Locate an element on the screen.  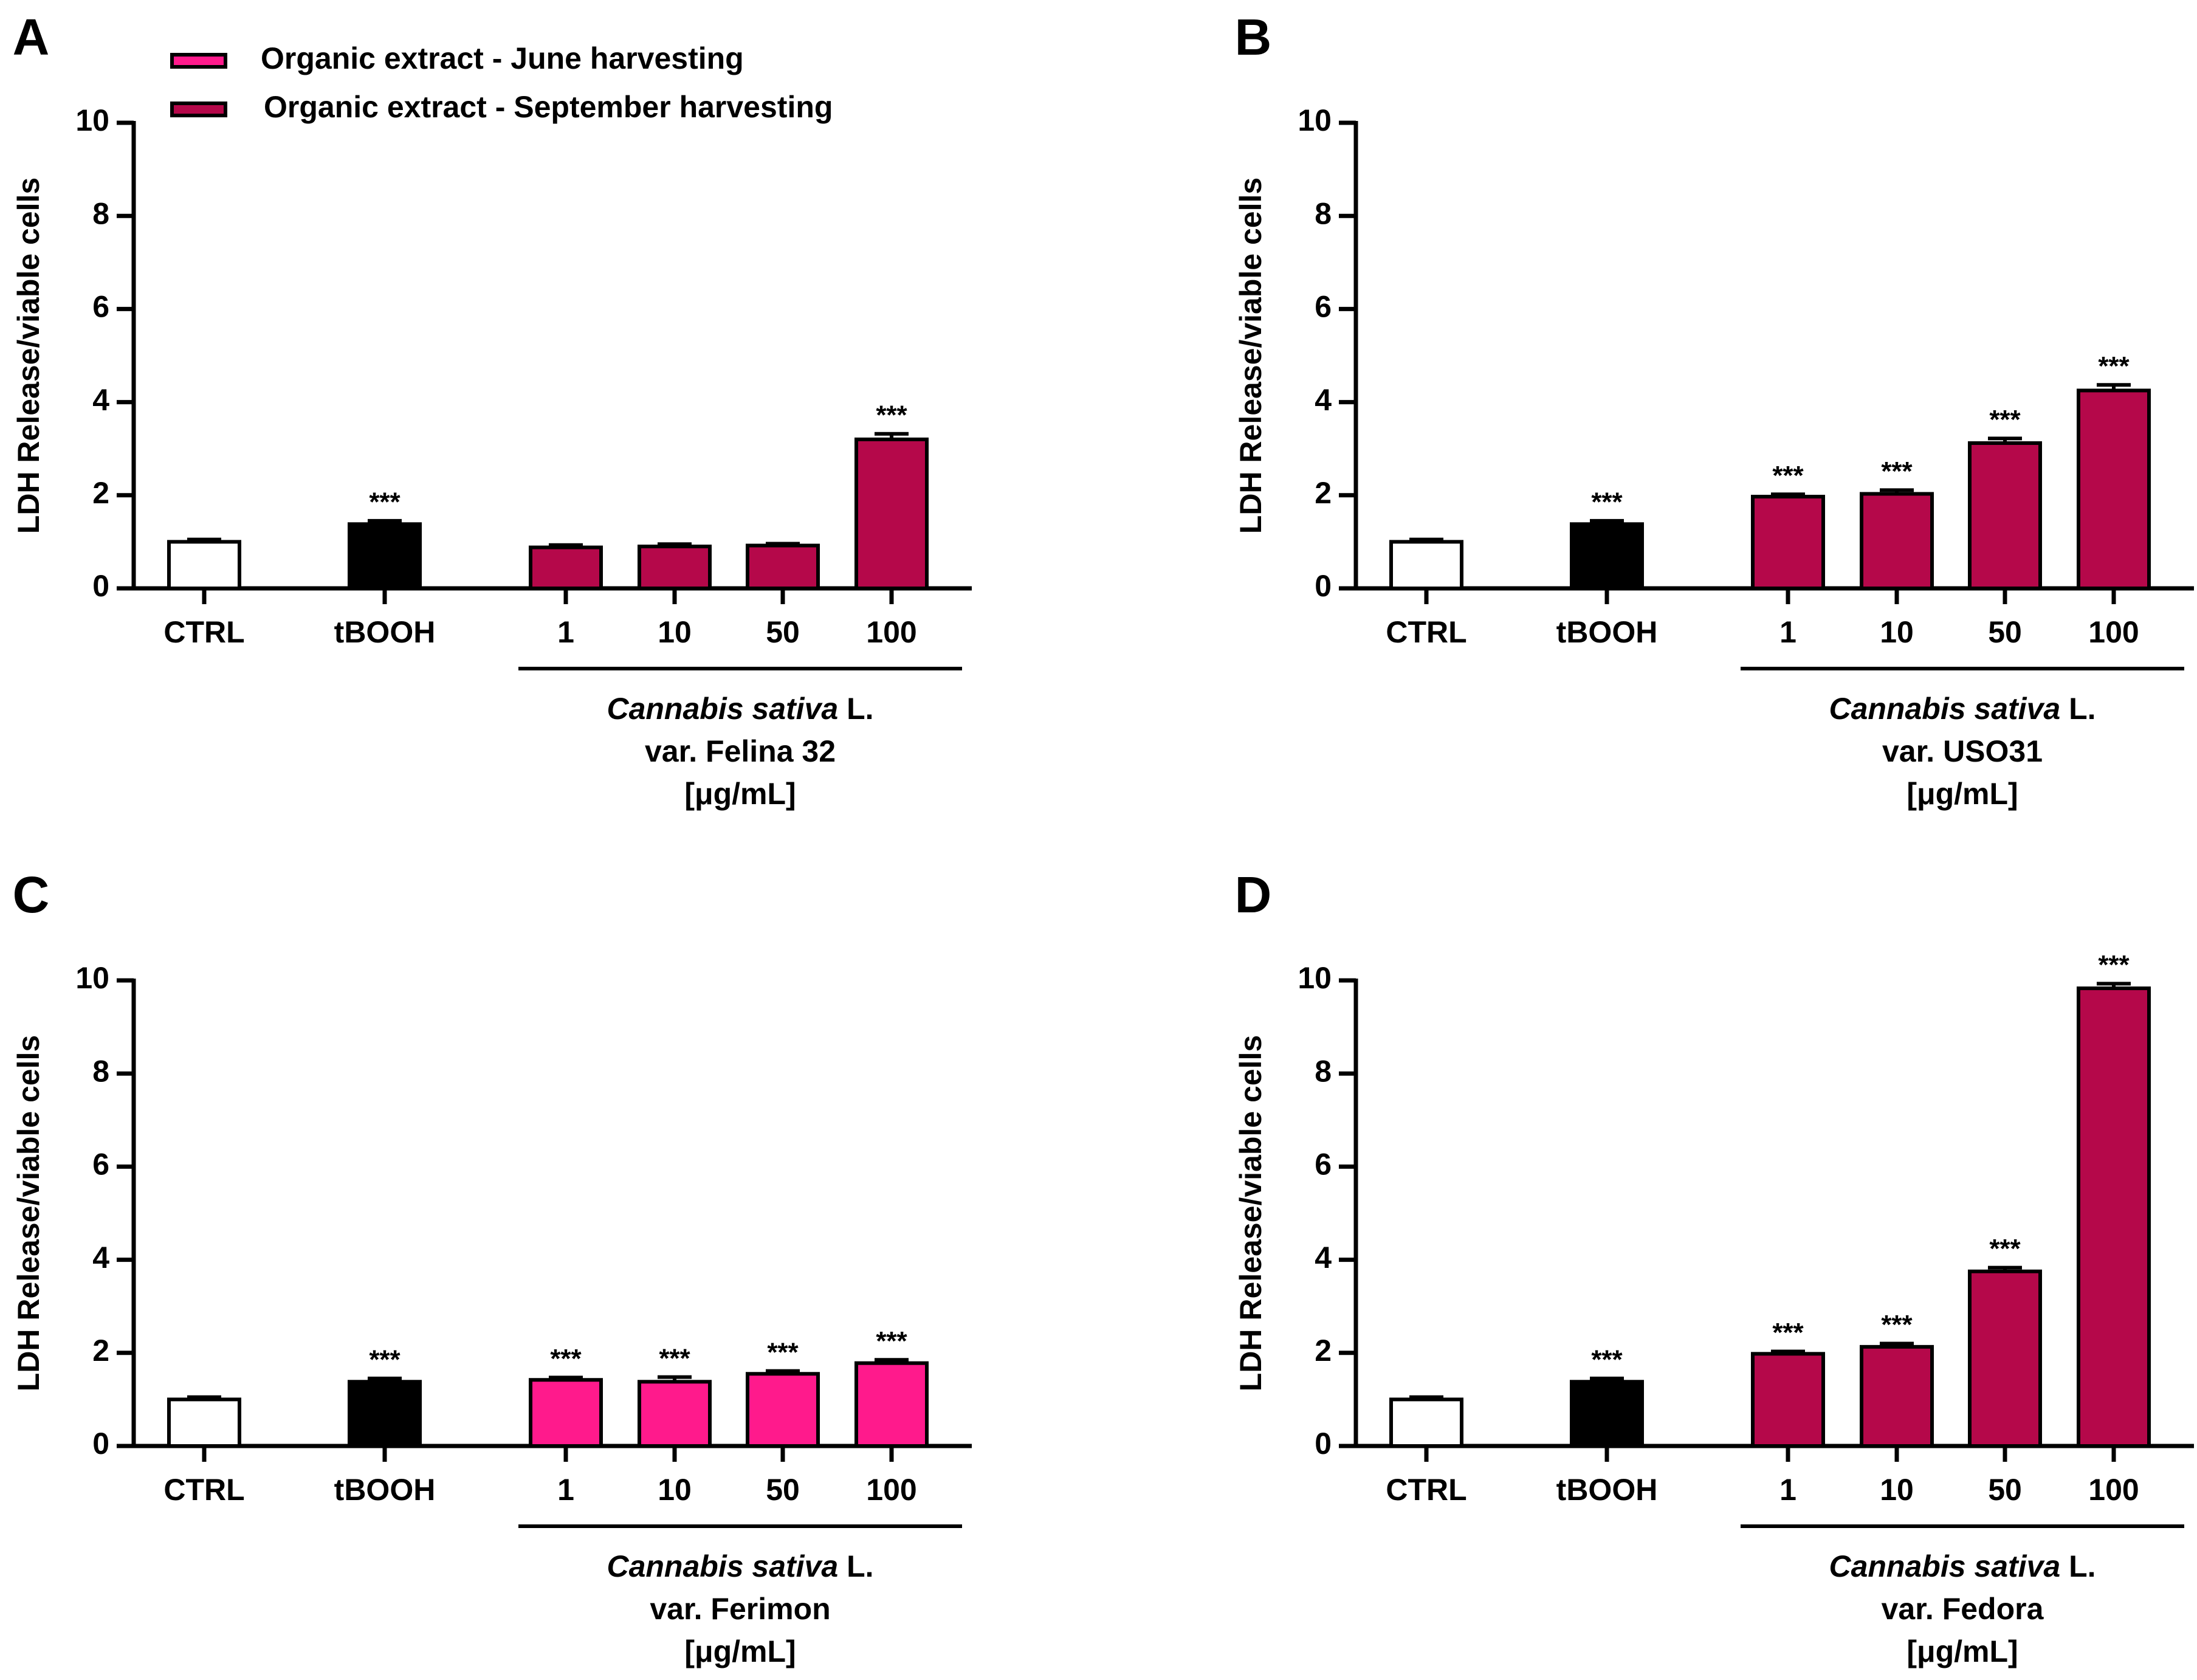
group-variety: var. Fedora is located at coordinates (1963, 1609).